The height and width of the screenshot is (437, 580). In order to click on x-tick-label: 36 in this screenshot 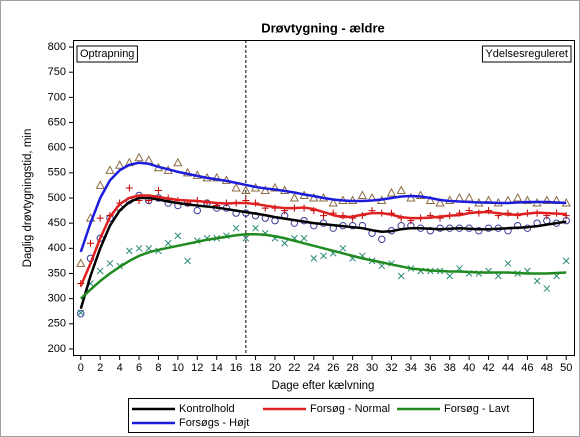, I will do `click(430, 368)`.